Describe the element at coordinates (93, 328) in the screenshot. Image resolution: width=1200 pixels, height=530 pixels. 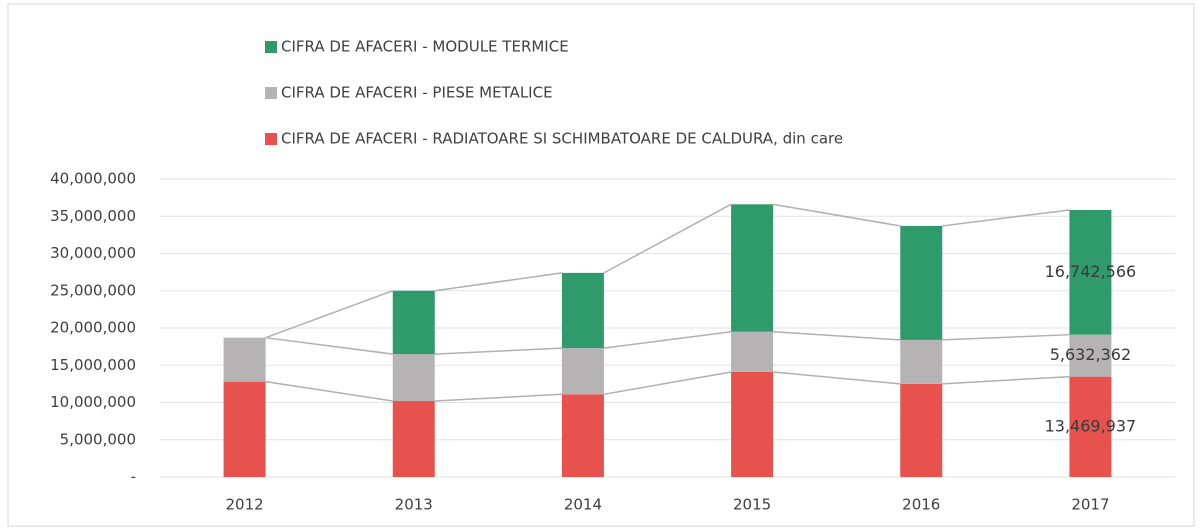
I see `y-tick-label: 20,000,000` at that location.